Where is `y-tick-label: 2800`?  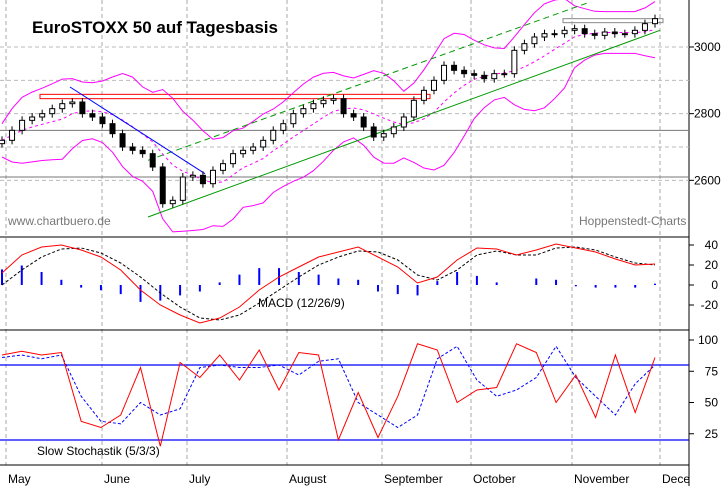
y-tick-label: 2800 is located at coordinates (707, 114).